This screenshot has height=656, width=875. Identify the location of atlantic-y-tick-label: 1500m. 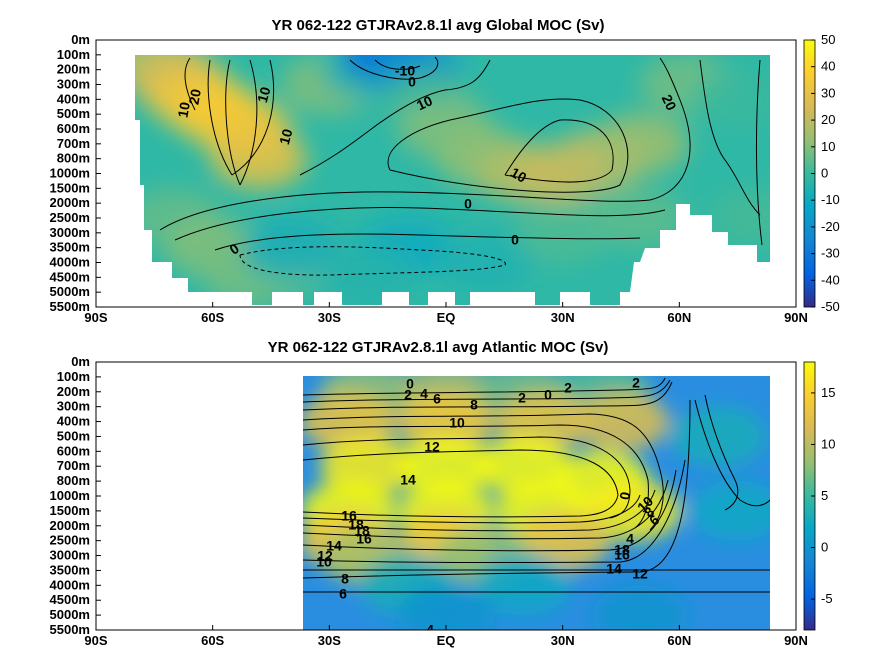
(70, 510).